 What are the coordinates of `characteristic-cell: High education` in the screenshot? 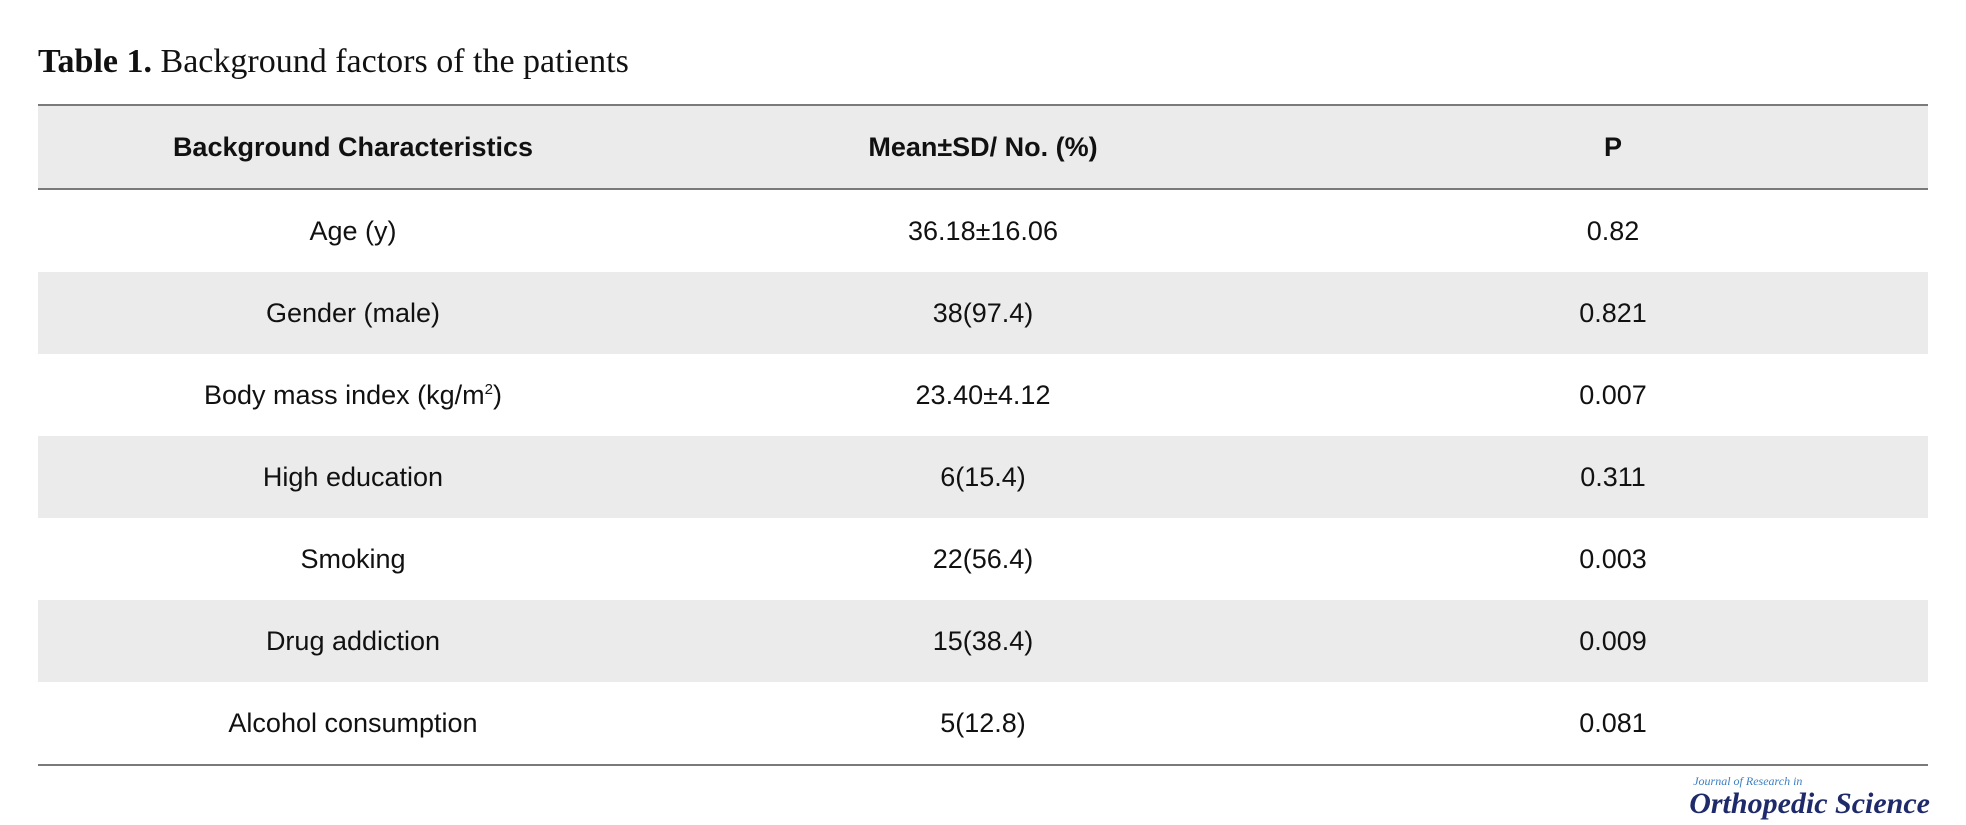 It's located at (353, 476).